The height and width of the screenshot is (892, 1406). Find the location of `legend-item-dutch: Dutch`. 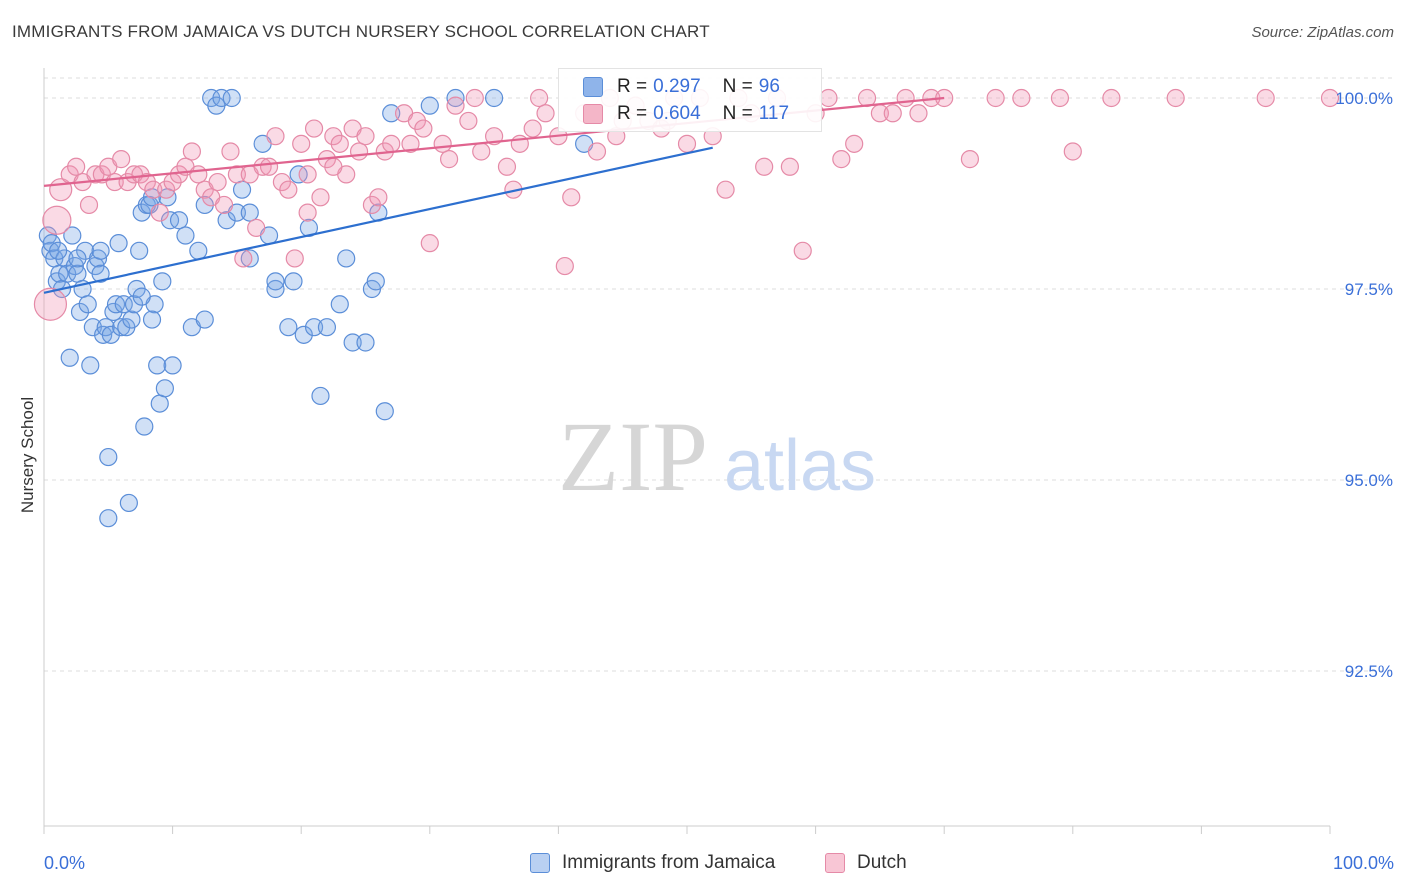

legend-item-dutch: Dutch is located at coordinates (866, 863).